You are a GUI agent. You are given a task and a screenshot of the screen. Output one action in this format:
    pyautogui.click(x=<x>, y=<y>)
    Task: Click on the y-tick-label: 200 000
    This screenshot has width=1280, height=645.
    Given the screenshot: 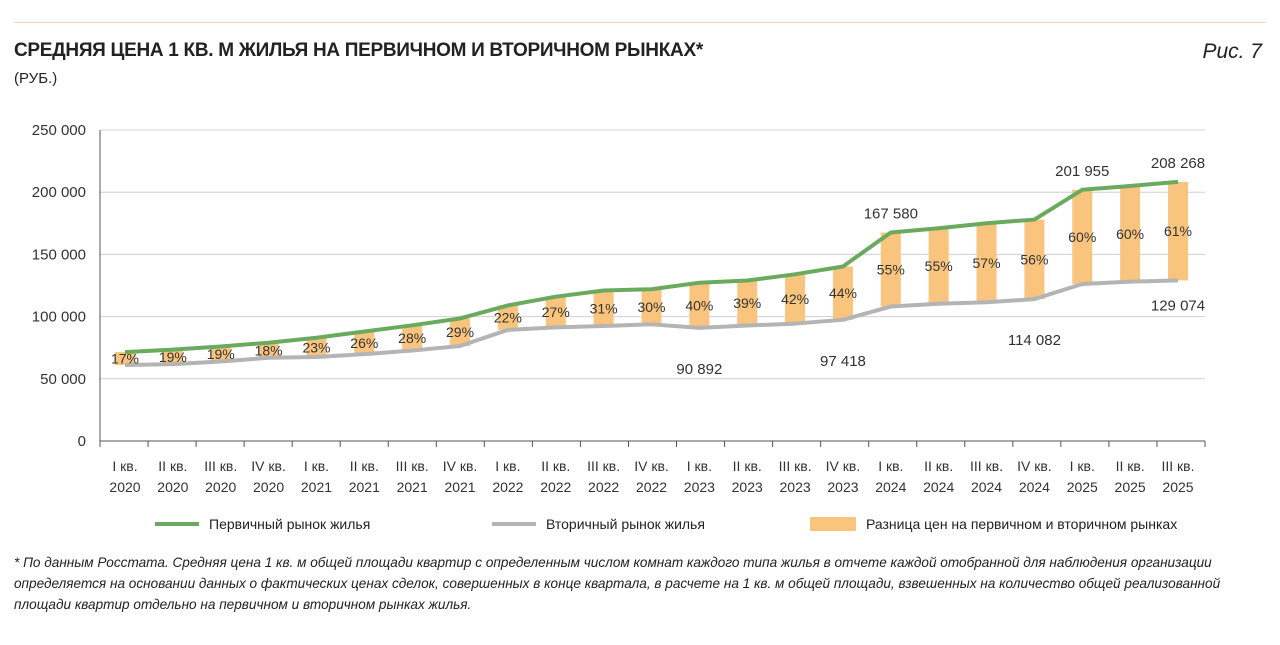 What is the action you would take?
    pyautogui.click(x=59, y=192)
    